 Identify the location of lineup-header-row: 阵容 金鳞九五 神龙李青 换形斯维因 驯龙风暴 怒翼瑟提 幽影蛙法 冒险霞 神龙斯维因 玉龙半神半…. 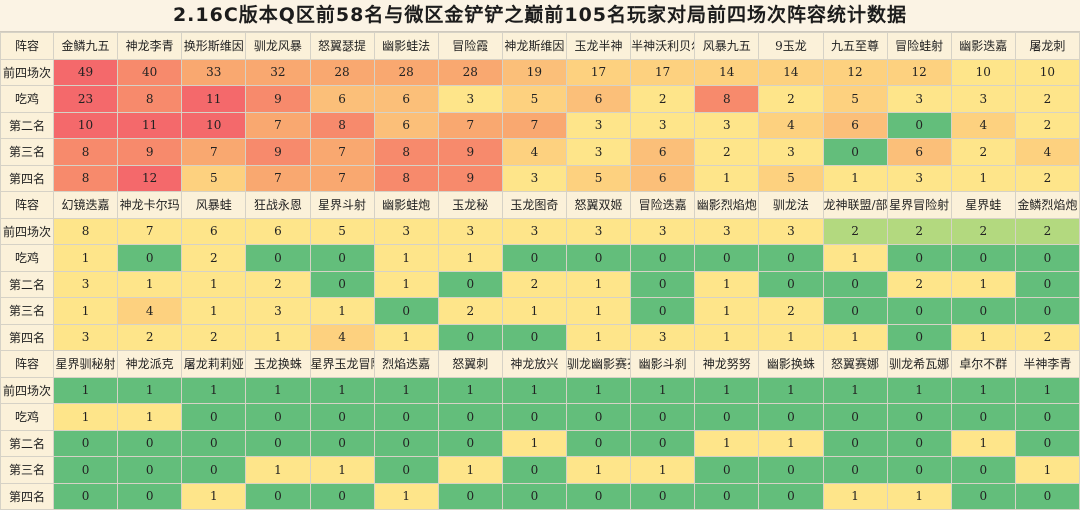
(540, 46).